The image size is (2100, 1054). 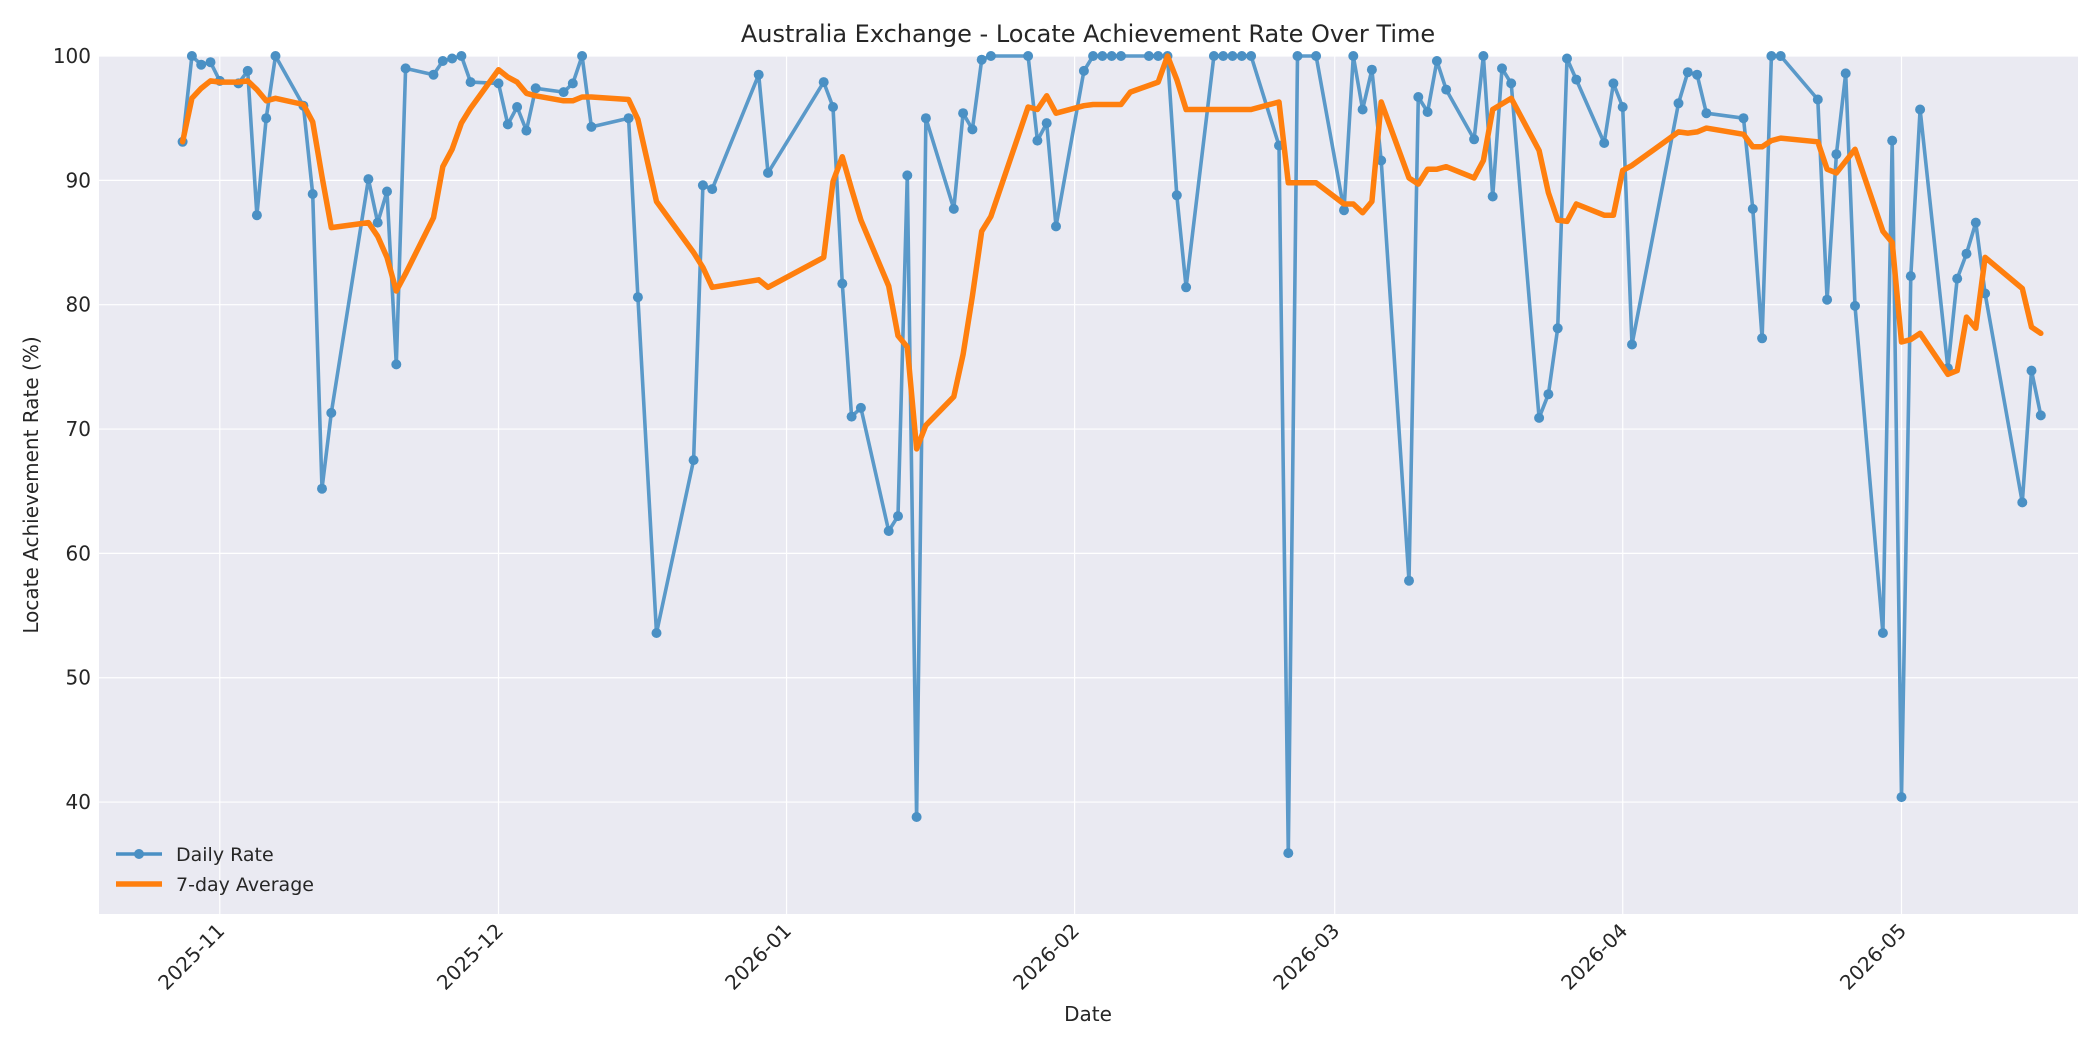 What do you see at coordinates (215, 870) in the screenshot?
I see `legend: Daily Rate 7-day Average` at bounding box center [215, 870].